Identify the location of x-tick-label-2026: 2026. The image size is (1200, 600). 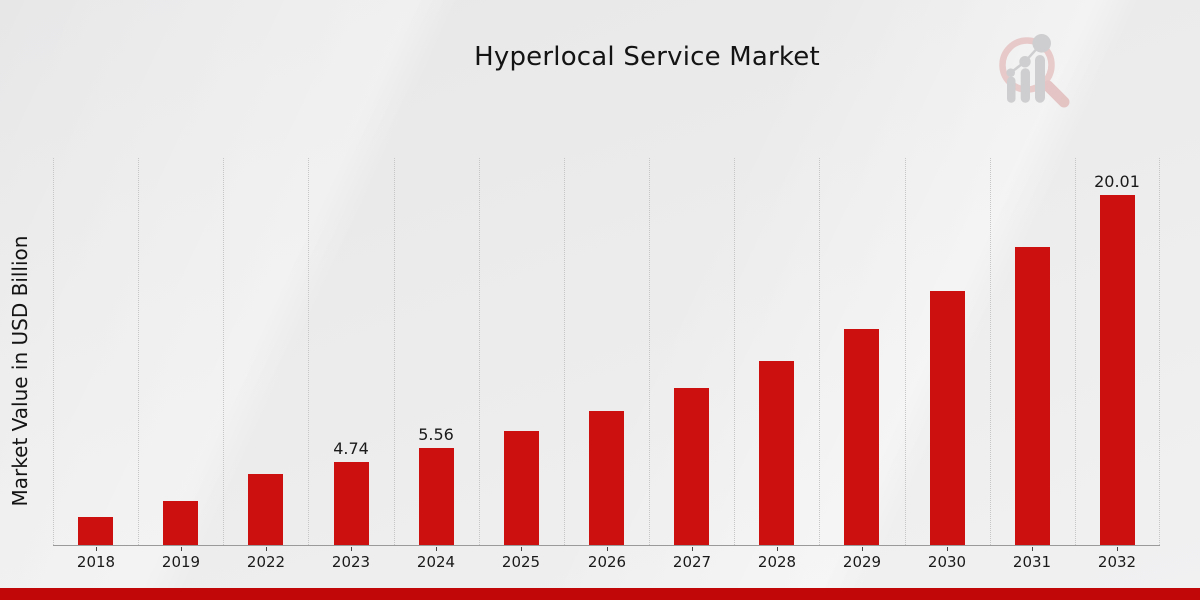
(607, 562).